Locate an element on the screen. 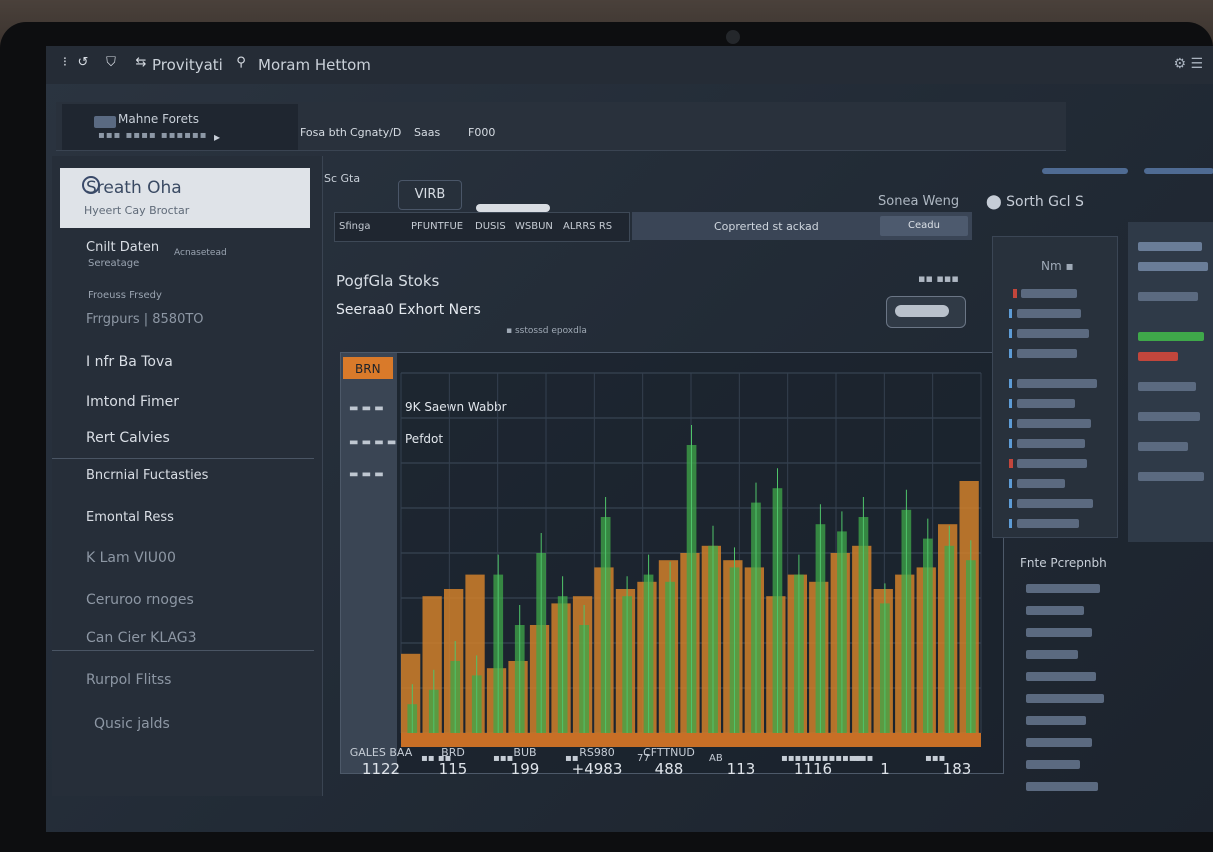 This screenshot has height=852, width=1213. chart-toggle-button is located at coordinates (926, 312).